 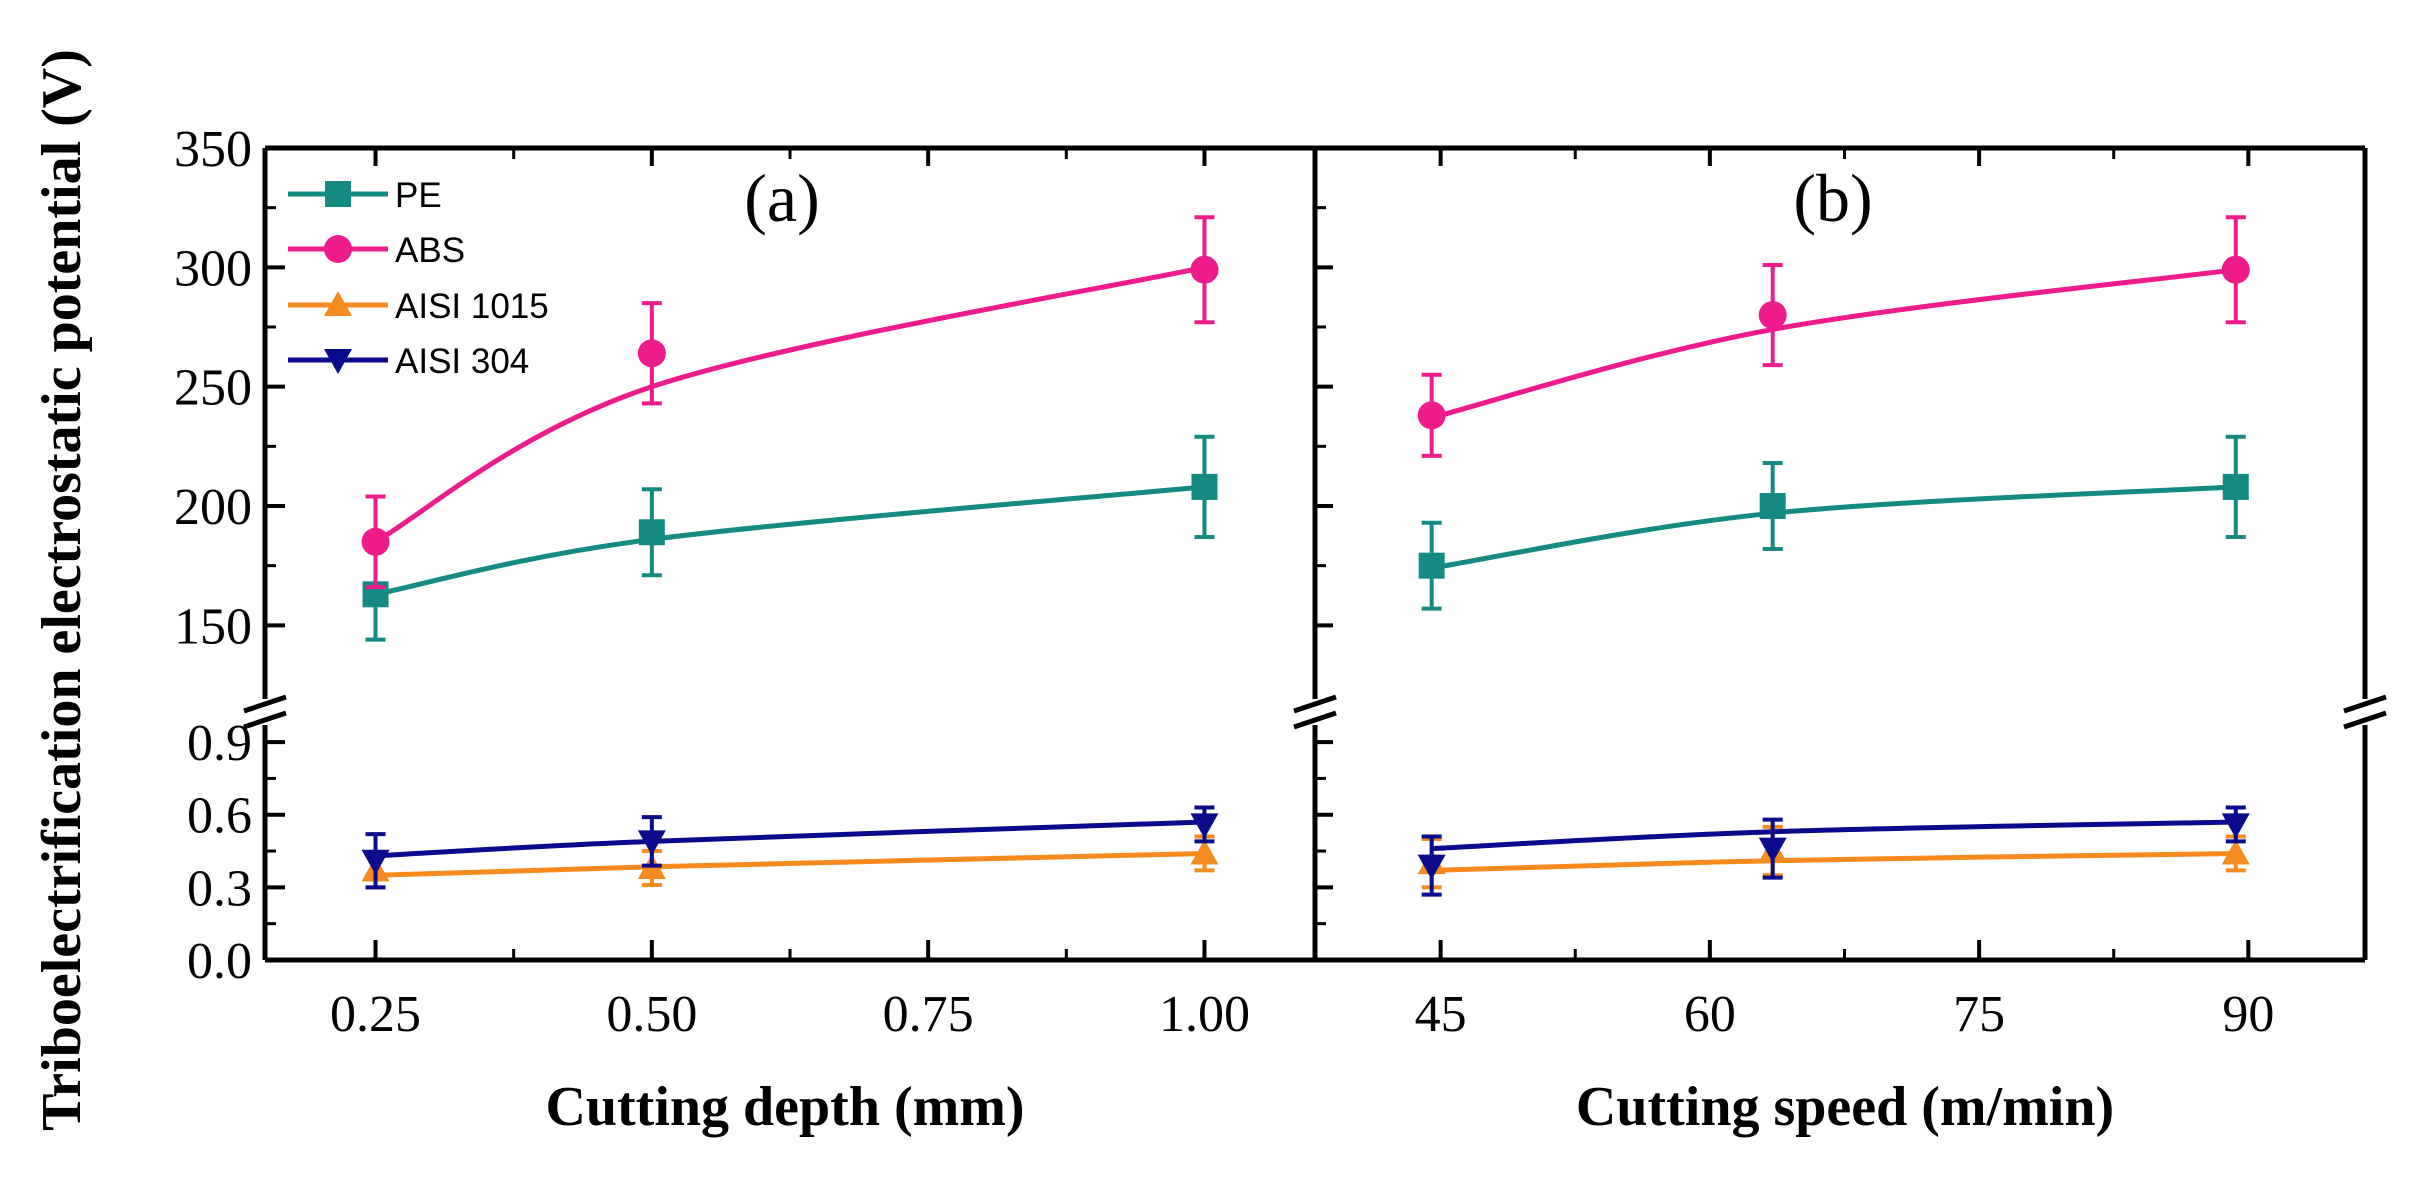 I want to click on x-tick-label-b: 90, so click(x=2248, y=1014).